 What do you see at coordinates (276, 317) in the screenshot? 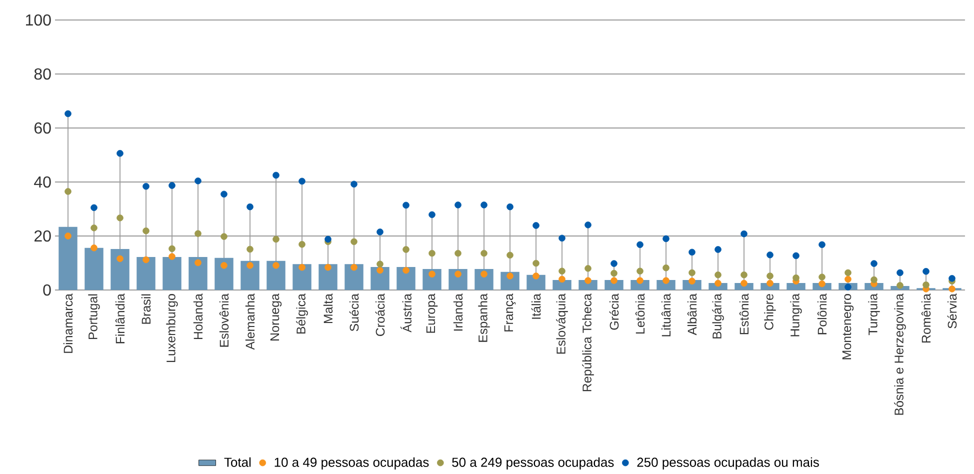
I see `x-tick-label: Noruega` at bounding box center [276, 317].